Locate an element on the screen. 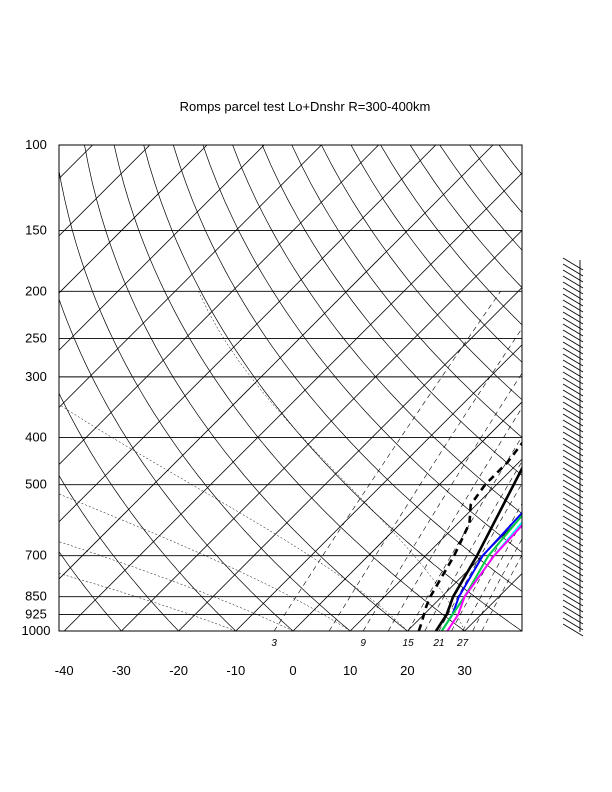 Image resolution: width=612 pixels, height=792 pixels. y-tick-label: 500 is located at coordinates (36, 484).